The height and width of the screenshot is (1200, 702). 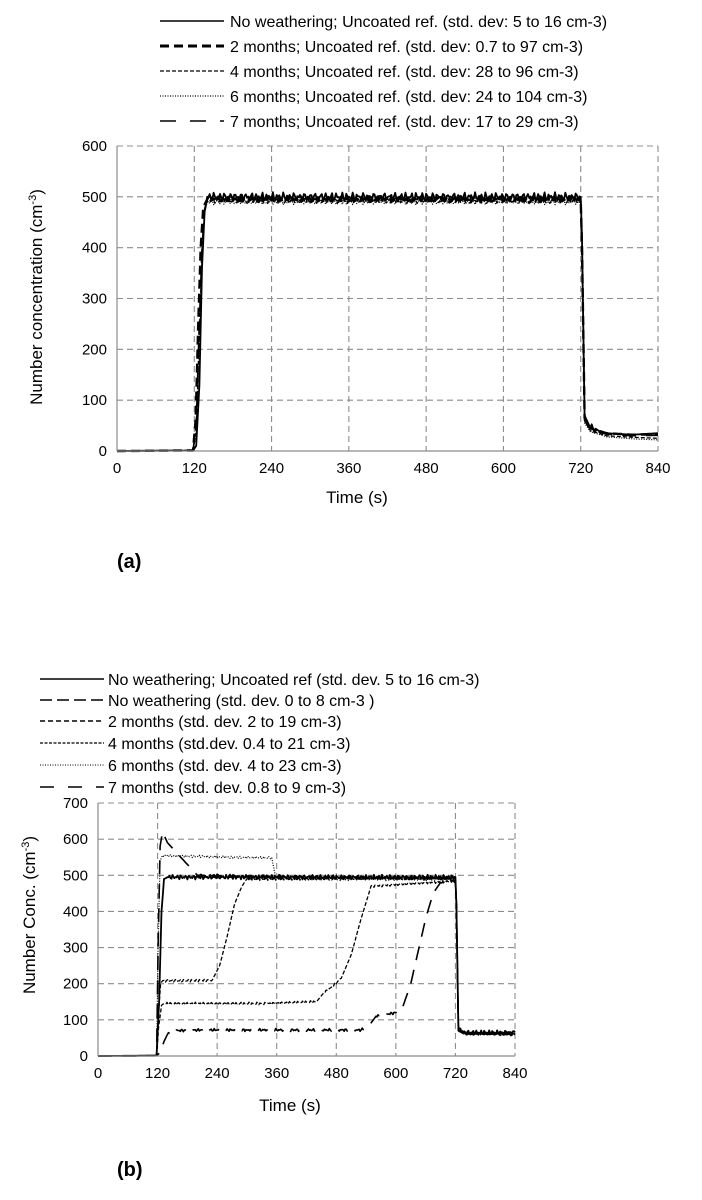 I want to click on chart-a-xtick-label: 840, so click(x=657, y=468).